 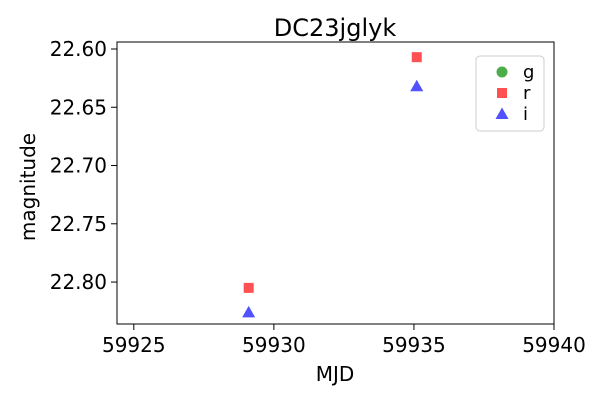 I want to click on legend-box, so click(x=510, y=93).